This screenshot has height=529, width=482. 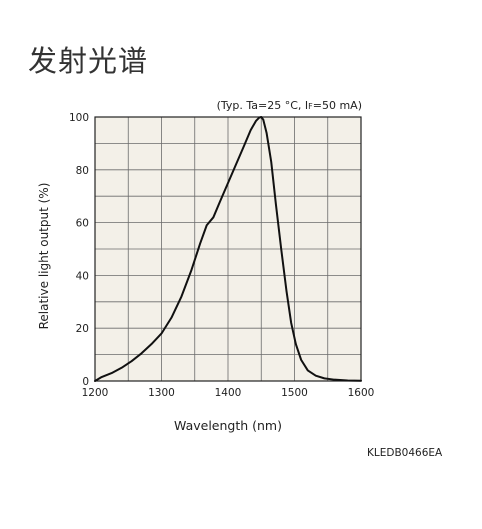 What do you see at coordinates (44, 256) in the screenshot?
I see `y-axis-label: Relative light output (%)` at bounding box center [44, 256].